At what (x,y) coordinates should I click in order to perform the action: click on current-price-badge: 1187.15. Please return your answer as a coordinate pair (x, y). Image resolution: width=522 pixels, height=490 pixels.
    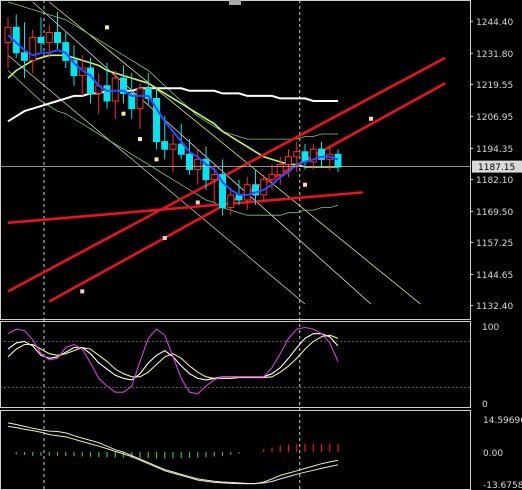
    Looking at the image, I should click on (497, 166).